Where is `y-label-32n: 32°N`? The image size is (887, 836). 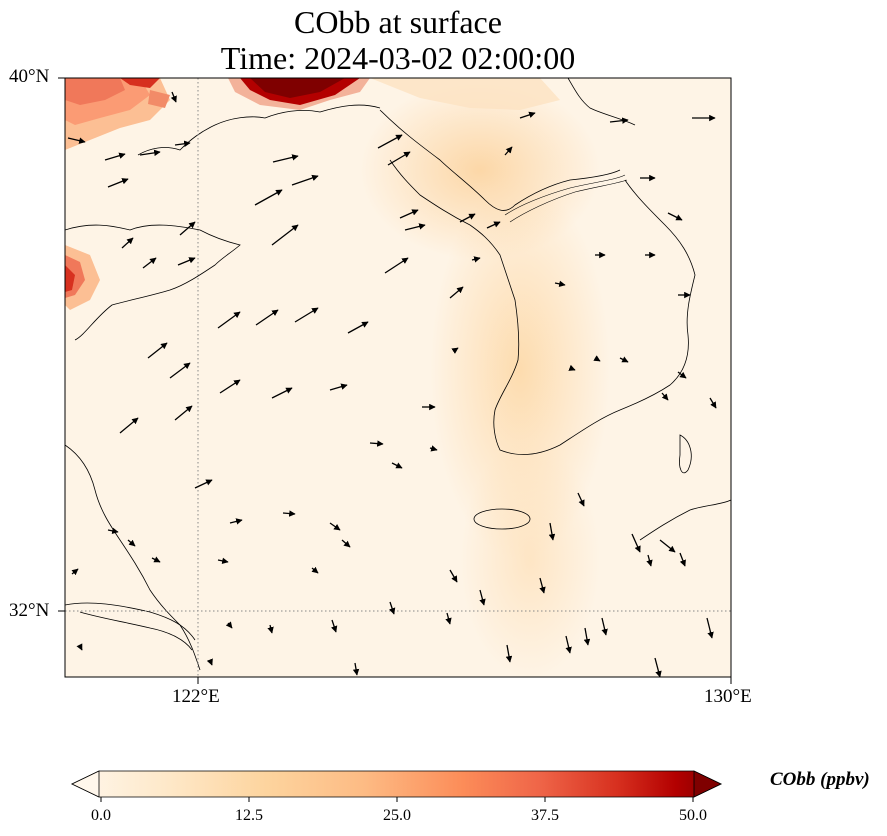
y-label-32n: 32°N is located at coordinates (29, 610).